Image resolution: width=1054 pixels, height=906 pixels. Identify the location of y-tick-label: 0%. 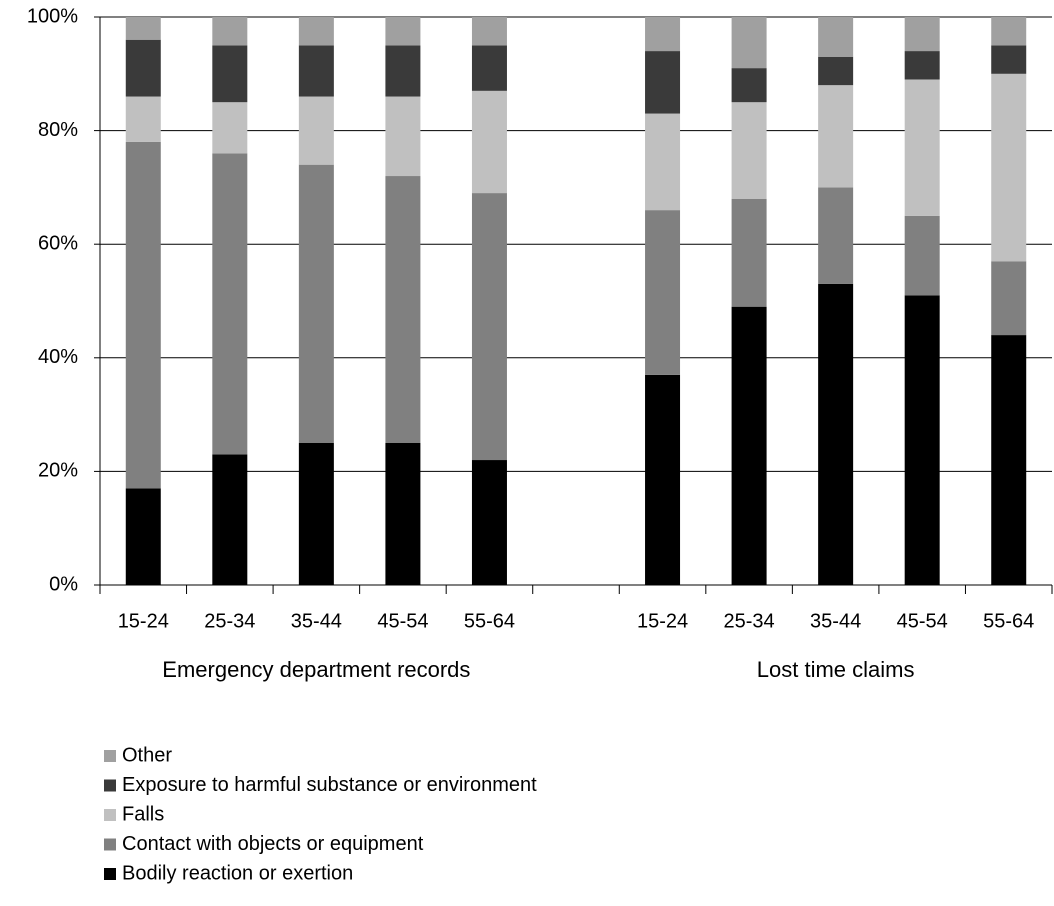
(63, 584).